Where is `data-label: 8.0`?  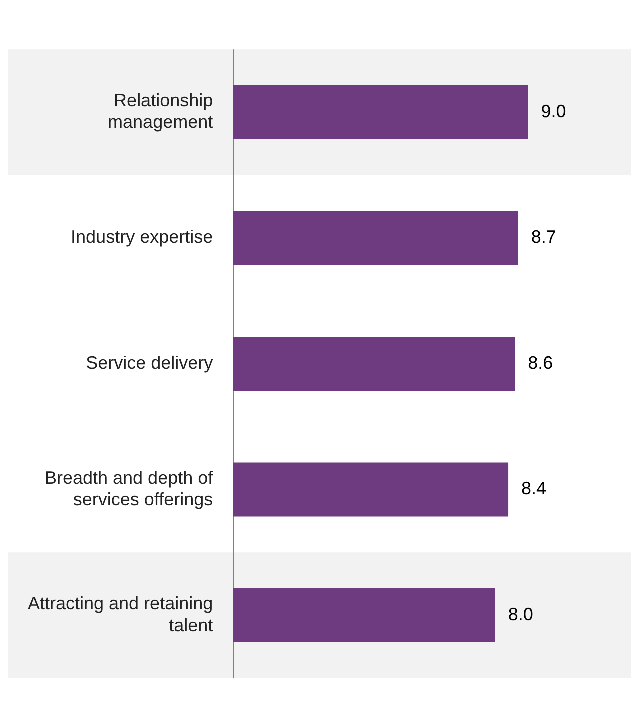
data-label: 8.0 is located at coordinates (521, 614).